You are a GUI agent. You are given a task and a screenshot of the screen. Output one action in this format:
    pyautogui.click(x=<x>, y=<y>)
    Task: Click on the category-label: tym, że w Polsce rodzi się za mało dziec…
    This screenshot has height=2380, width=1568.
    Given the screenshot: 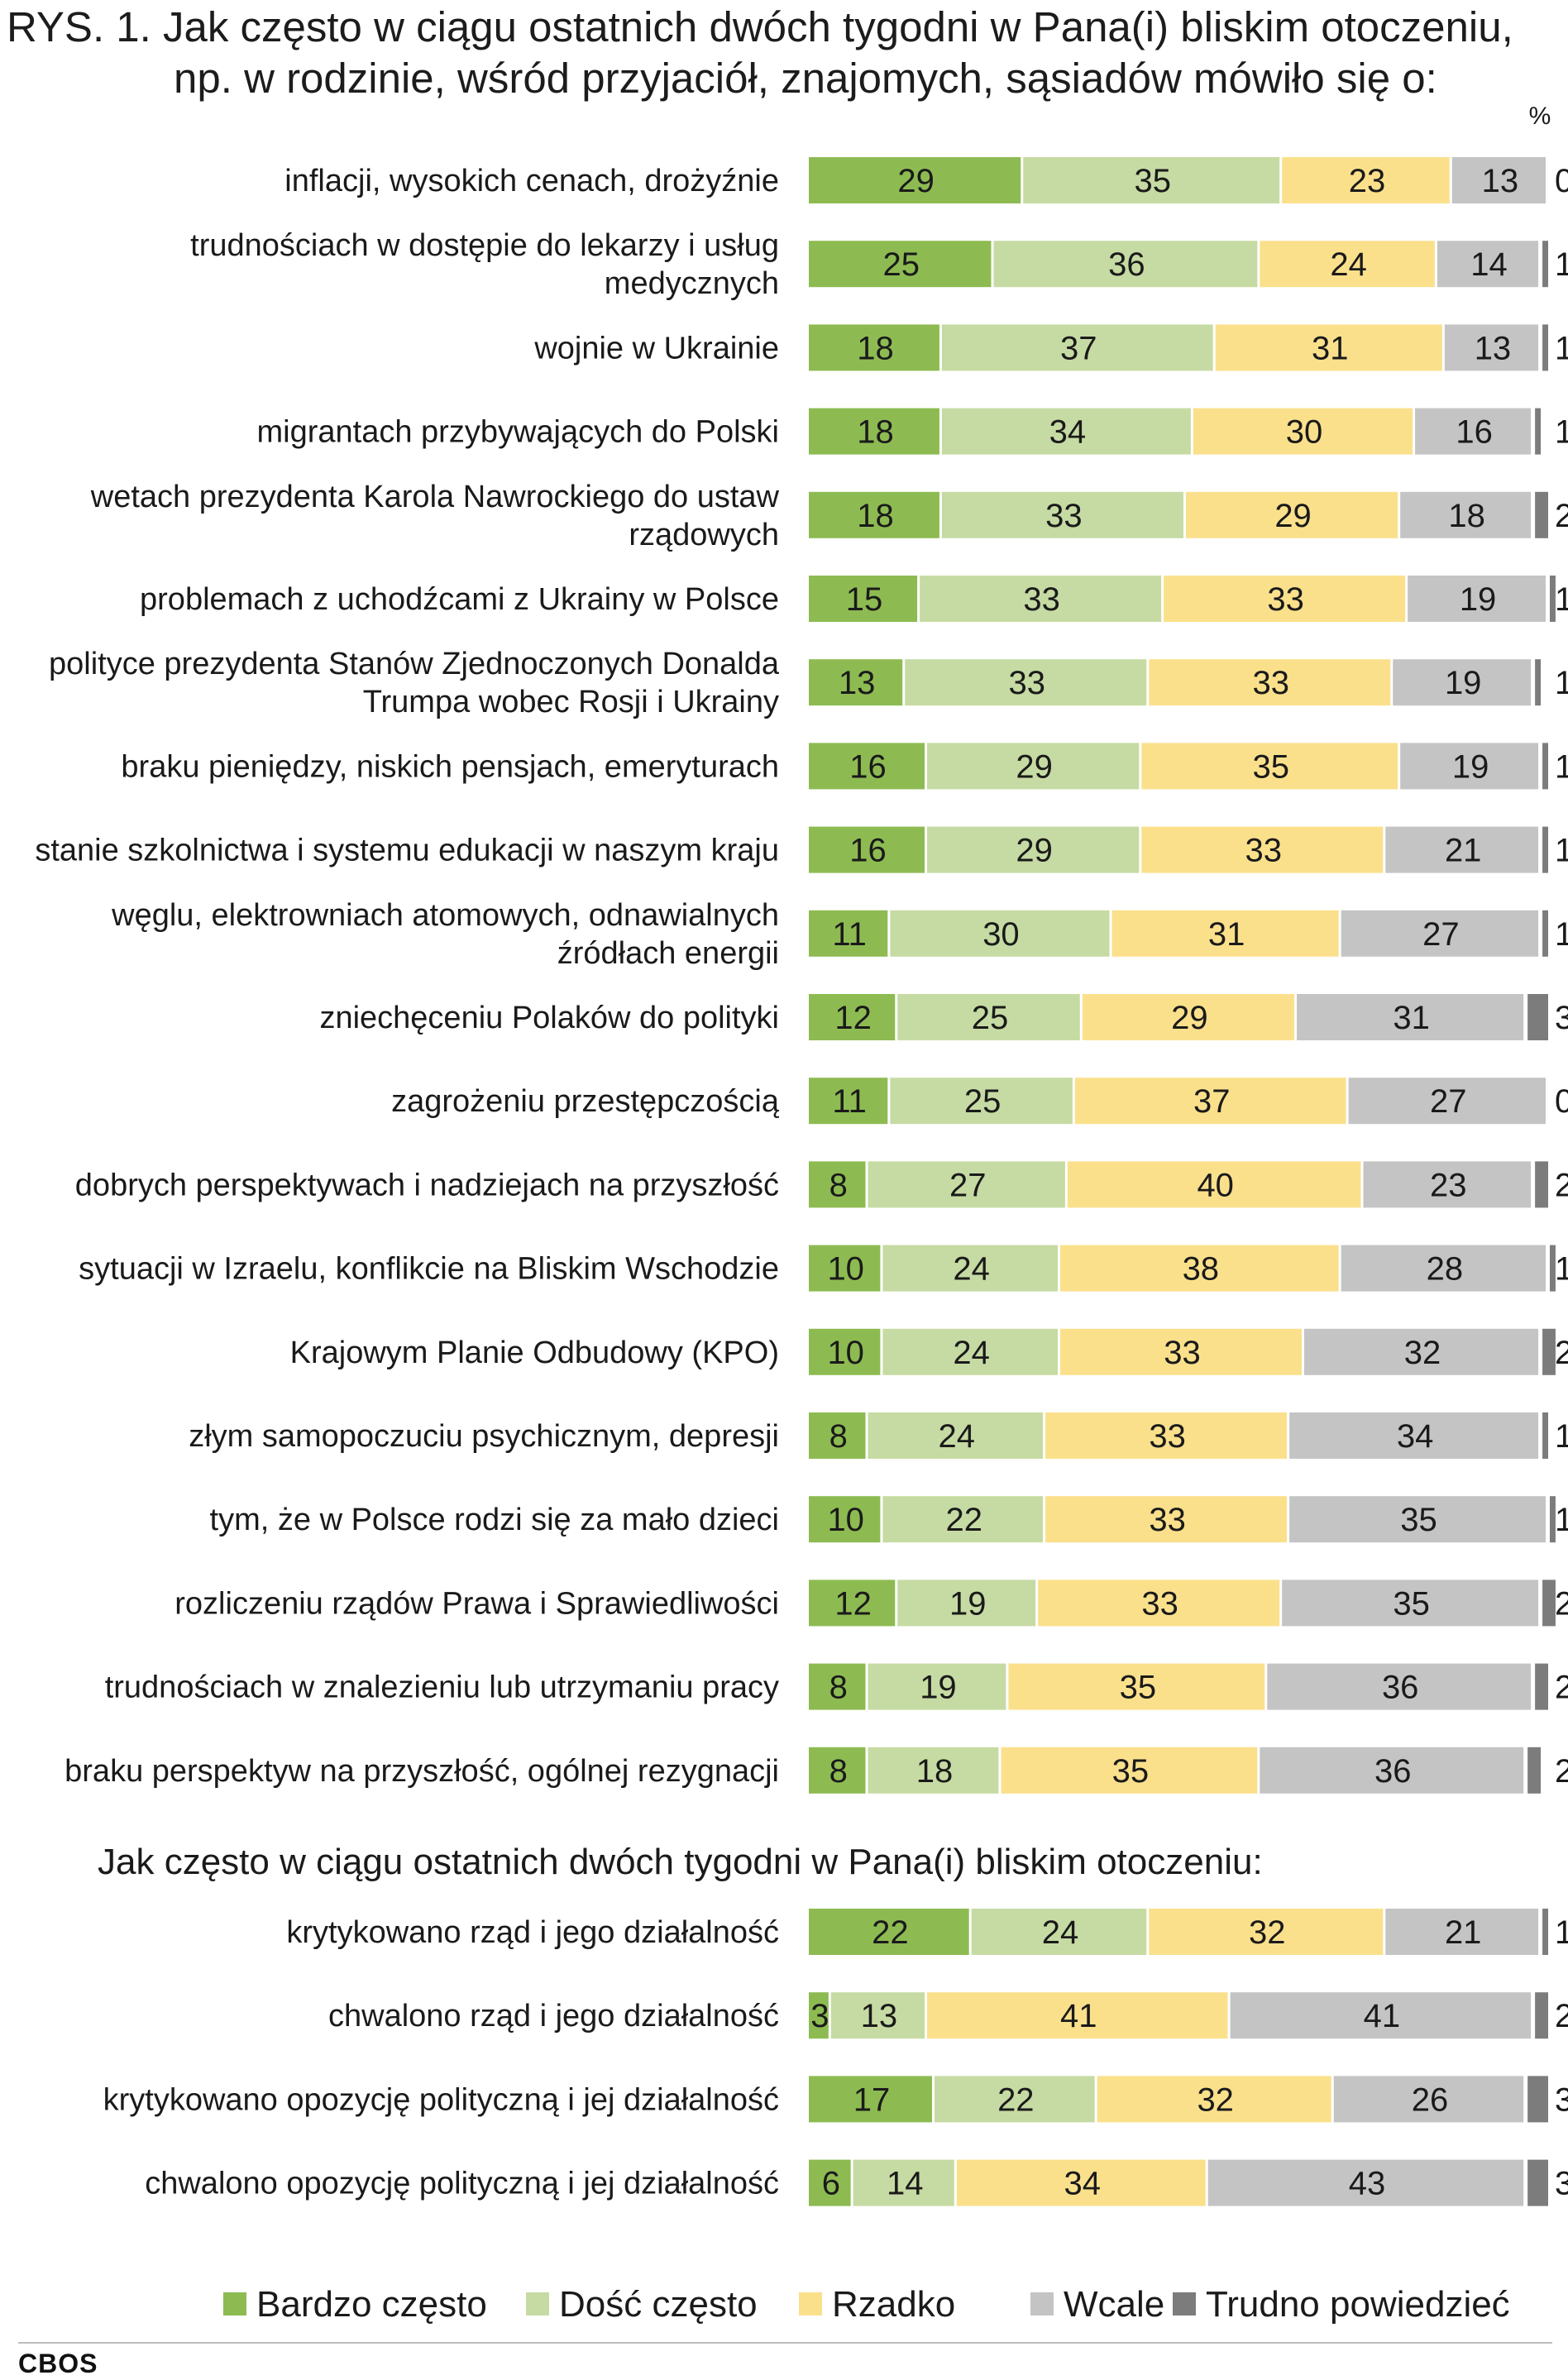 What is the action you would take?
    pyautogui.click(x=494, y=1520)
    